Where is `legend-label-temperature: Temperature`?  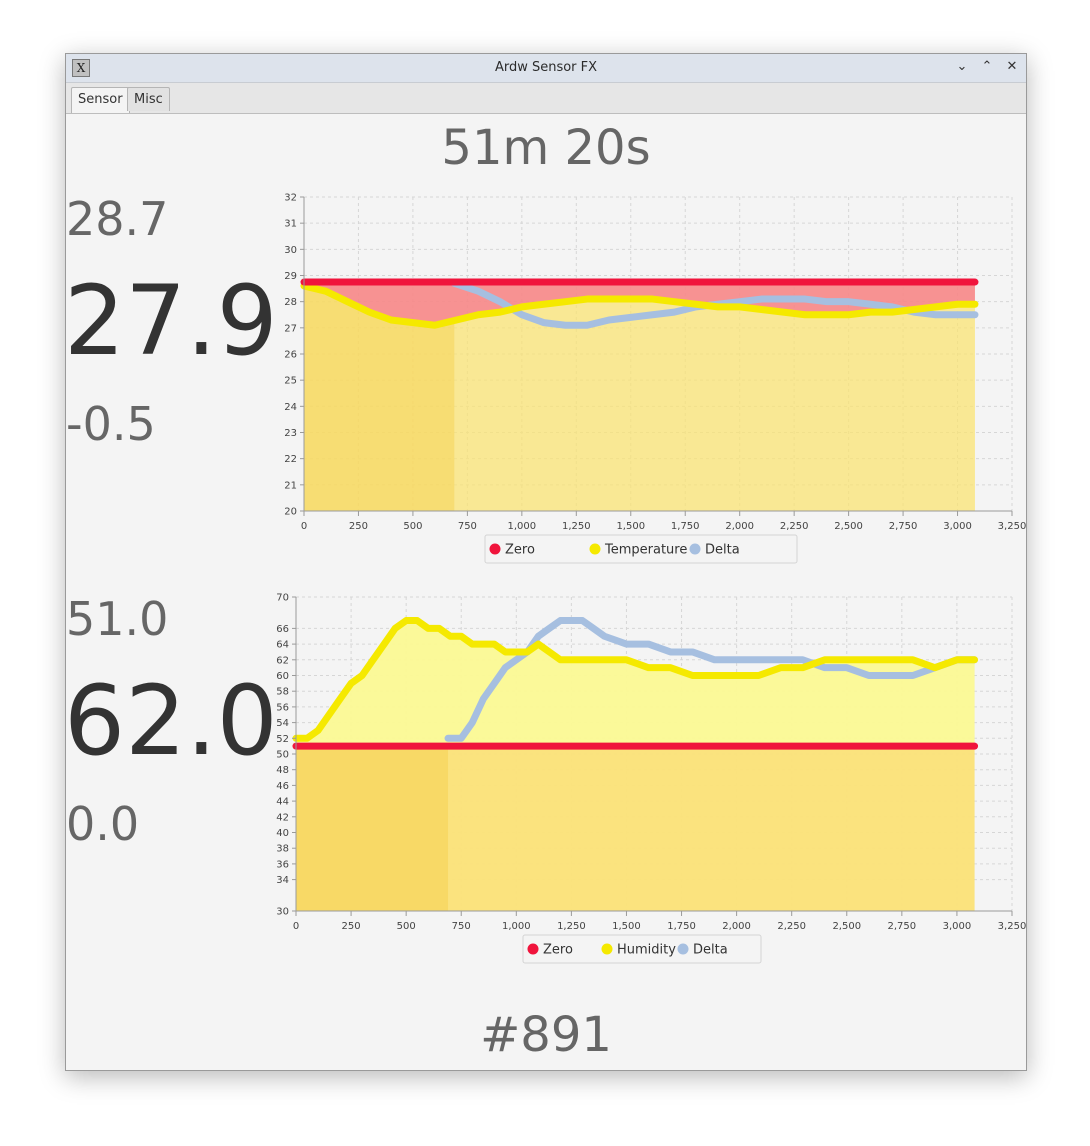 legend-label-temperature: Temperature is located at coordinates (645, 550).